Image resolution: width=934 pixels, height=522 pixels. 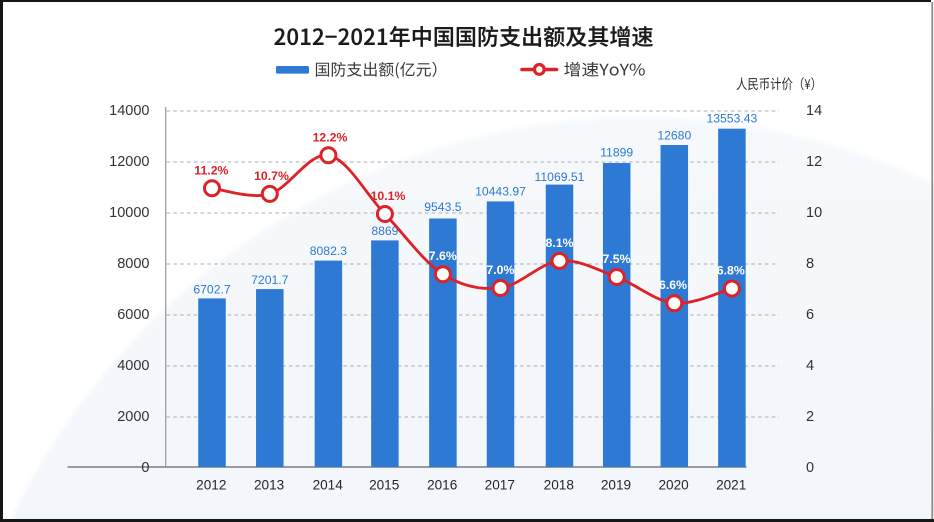 I want to click on svg-text: 6.6%, so click(x=673, y=285).